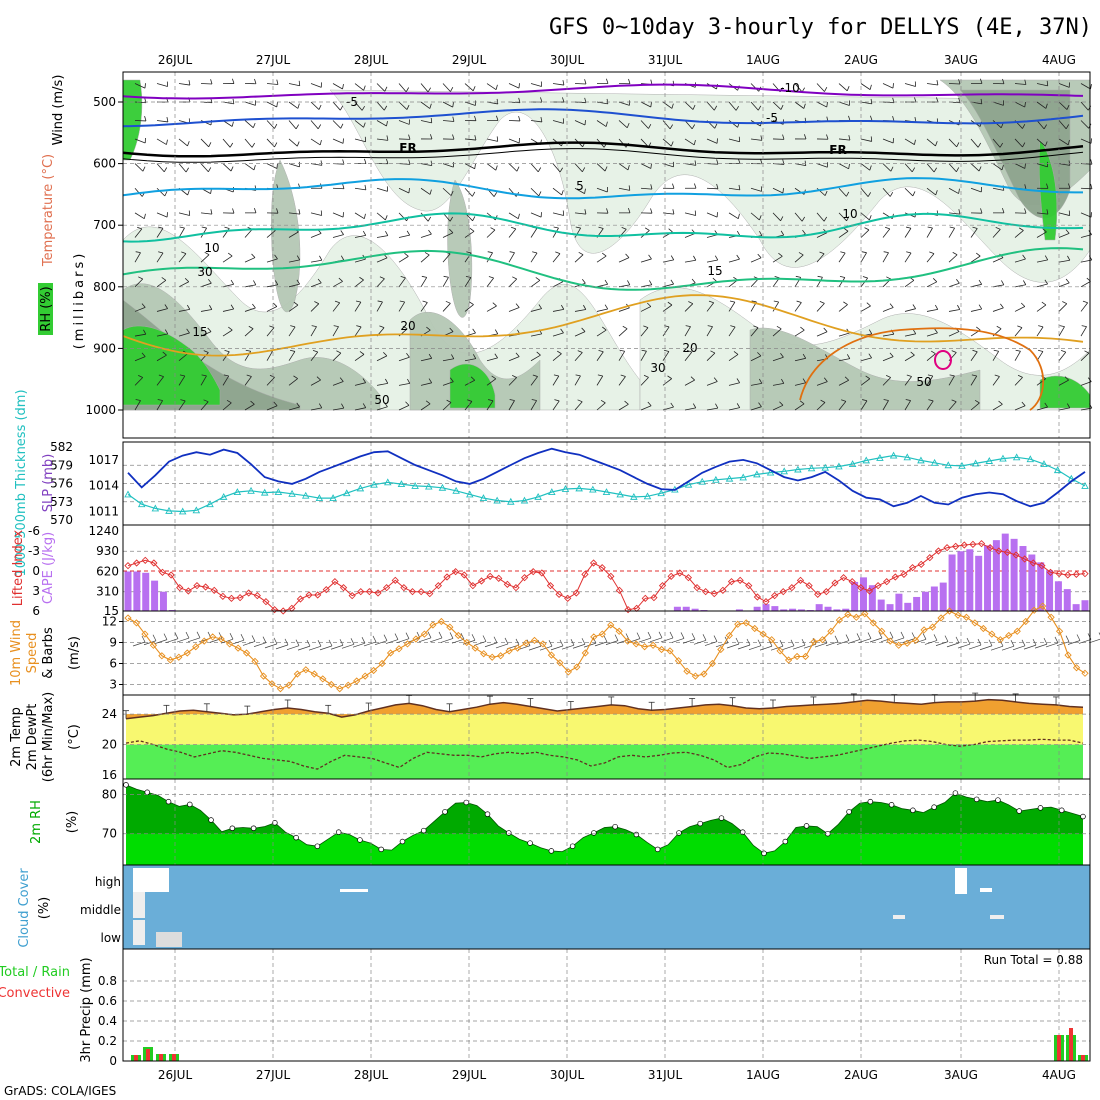 This screenshot has height=1100, width=1100. I want to click on bottom-date-label: 27JUL, so click(273, 1075).